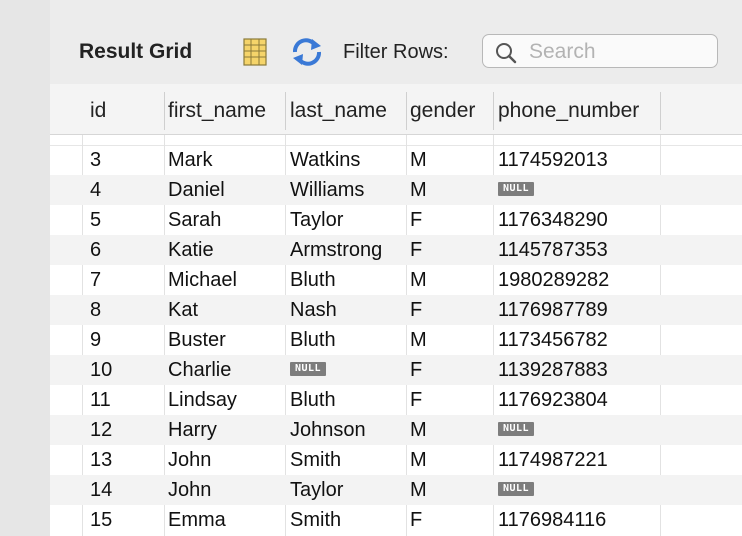 This screenshot has width=742, height=536. I want to click on table-row: 14 John Taylor M NULL, so click(396, 490).